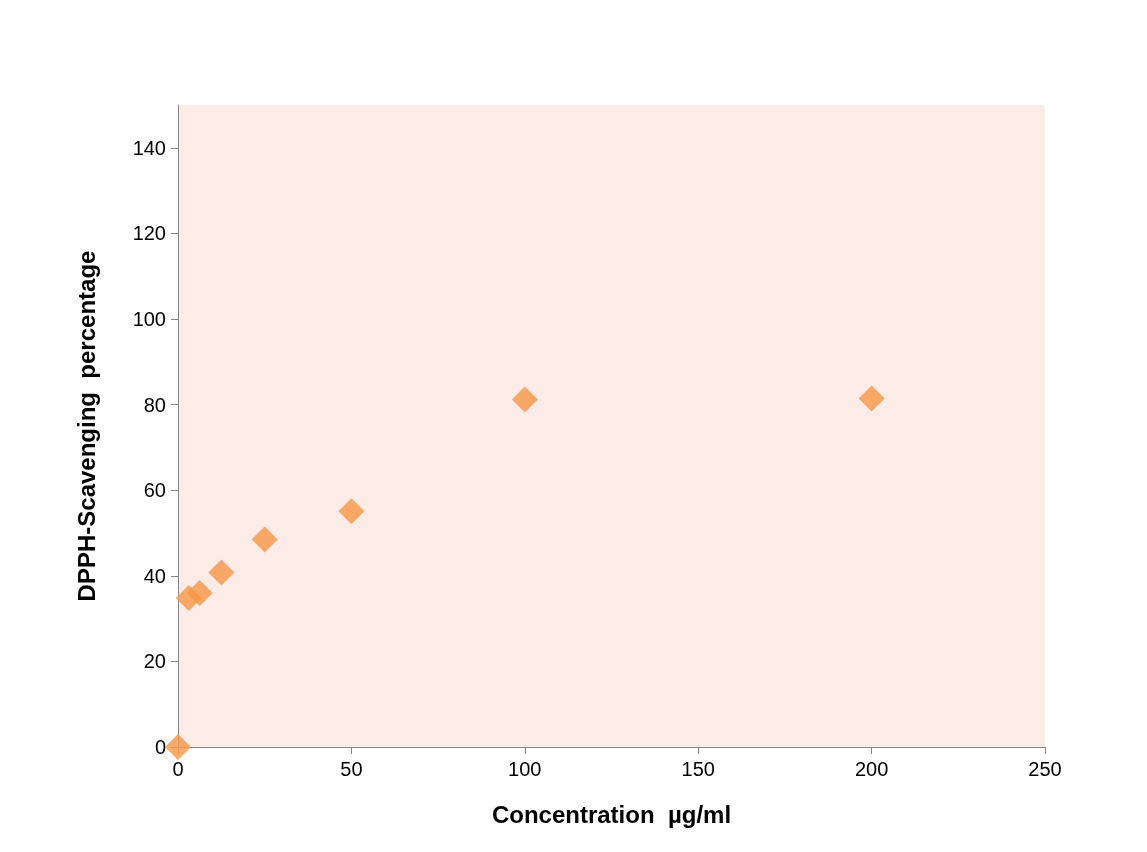 This screenshot has height=852, width=1147. Describe the element at coordinates (160, 747) in the screenshot. I see `y-tick-label: 0` at that location.